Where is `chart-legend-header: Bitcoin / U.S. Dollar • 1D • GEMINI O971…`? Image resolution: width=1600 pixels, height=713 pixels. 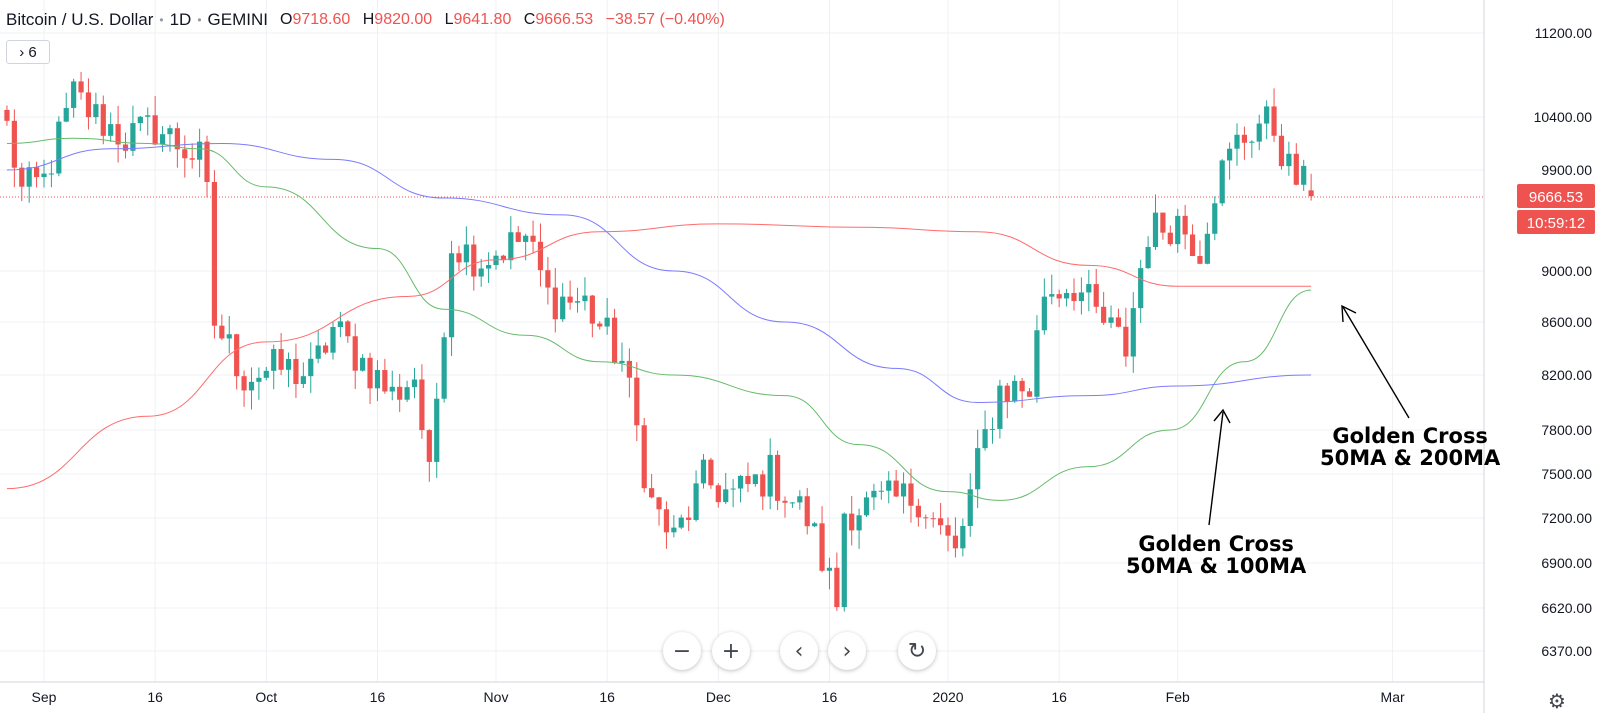 chart-legend-header: Bitcoin / U.S. Dollar • 1D • GEMINI O971… is located at coordinates (369, 20).